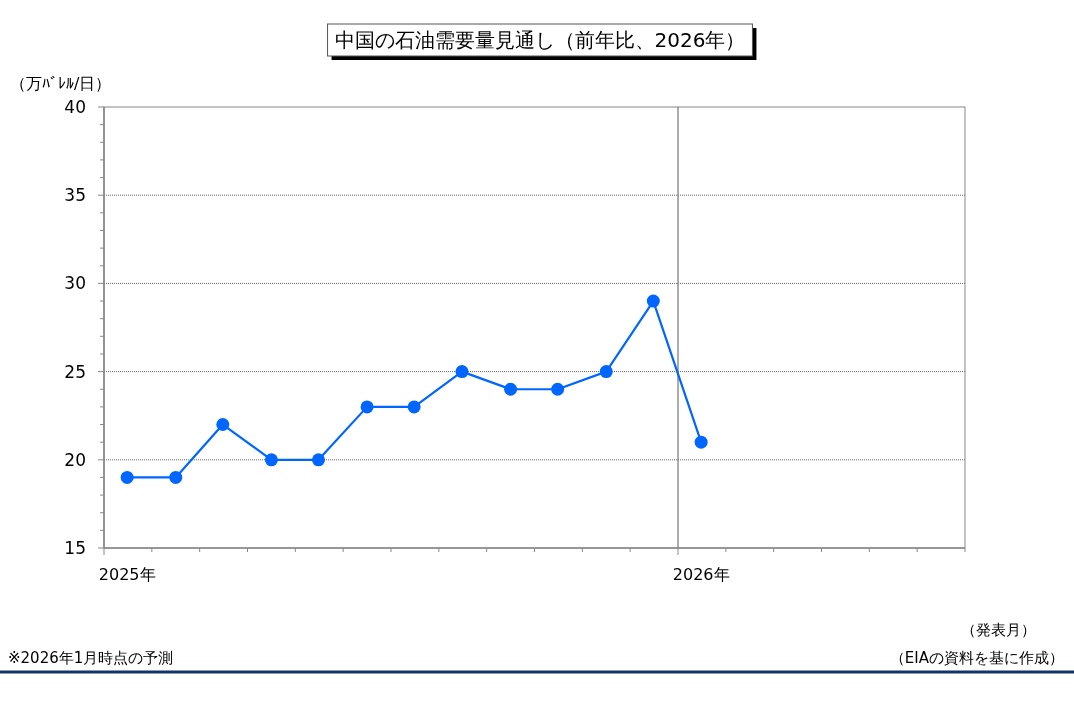 This screenshot has width=1074, height=707. What do you see at coordinates (75, 548) in the screenshot?
I see `y-tick-label: 15` at bounding box center [75, 548].